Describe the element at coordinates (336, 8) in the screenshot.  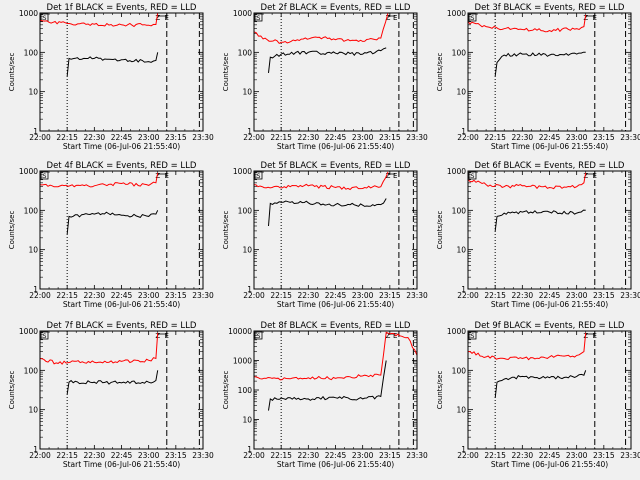
I see `panel-title: Det 2f BLACK = Events, RED = LLD` at that location.